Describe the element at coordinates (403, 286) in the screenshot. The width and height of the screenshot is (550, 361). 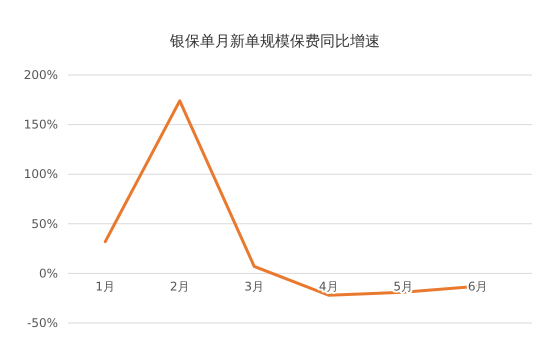
I see `x-tick-label: 5月` at that location.